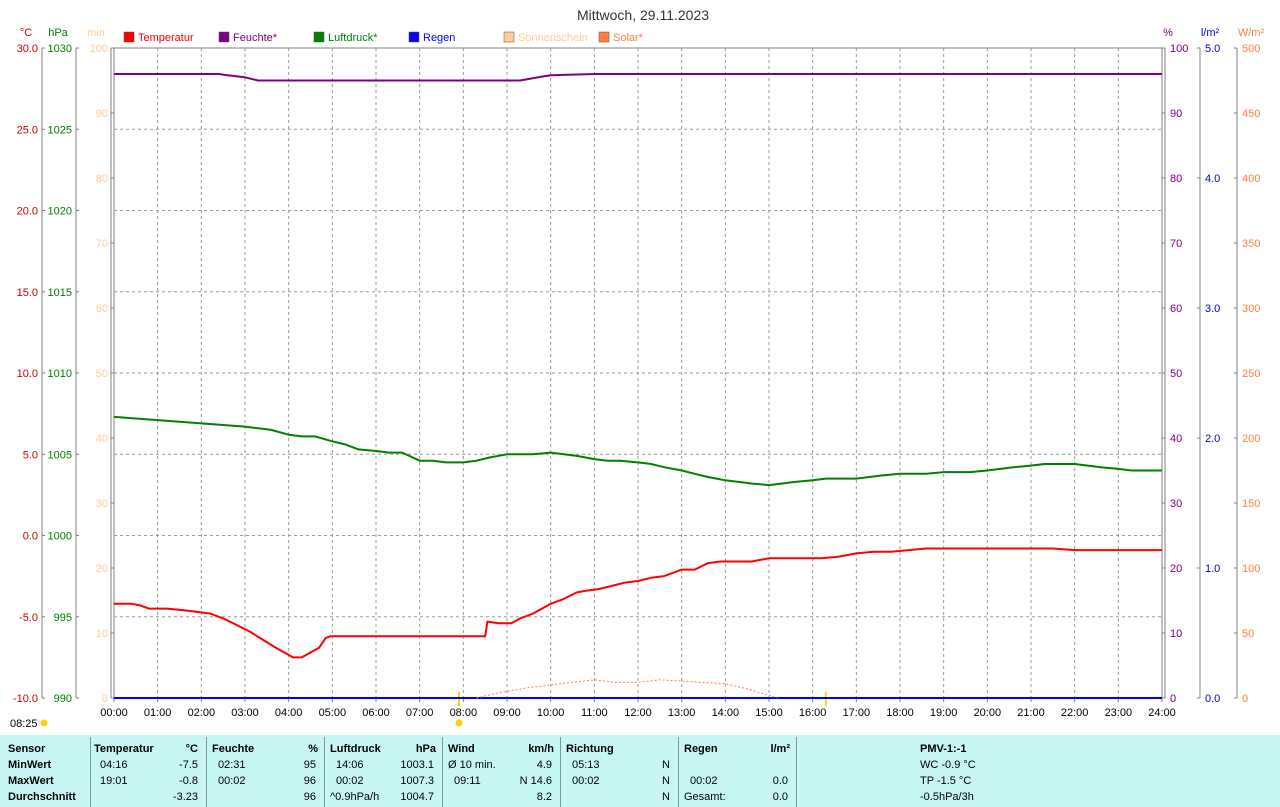  What do you see at coordinates (166, 38) in the screenshot?
I see `legend-label: Temperatur` at bounding box center [166, 38].